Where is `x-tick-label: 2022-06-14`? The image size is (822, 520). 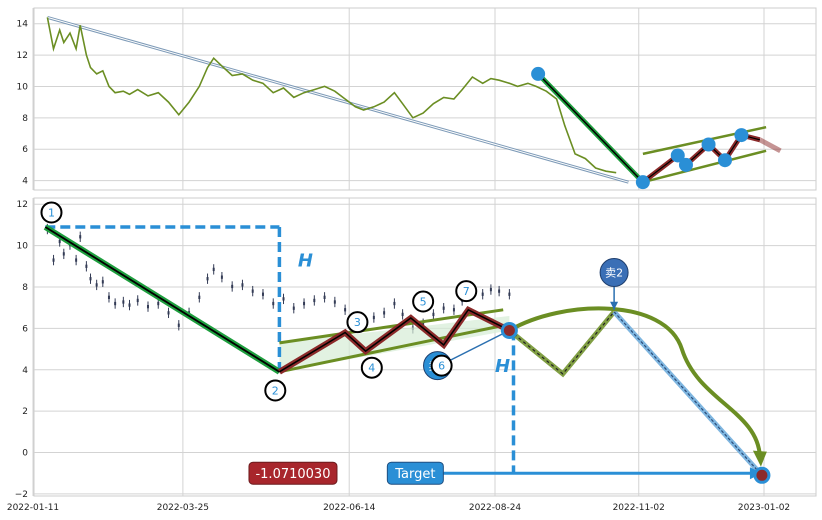
x-tick-label: 2022-06-14 is located at coordinates (349, 508).